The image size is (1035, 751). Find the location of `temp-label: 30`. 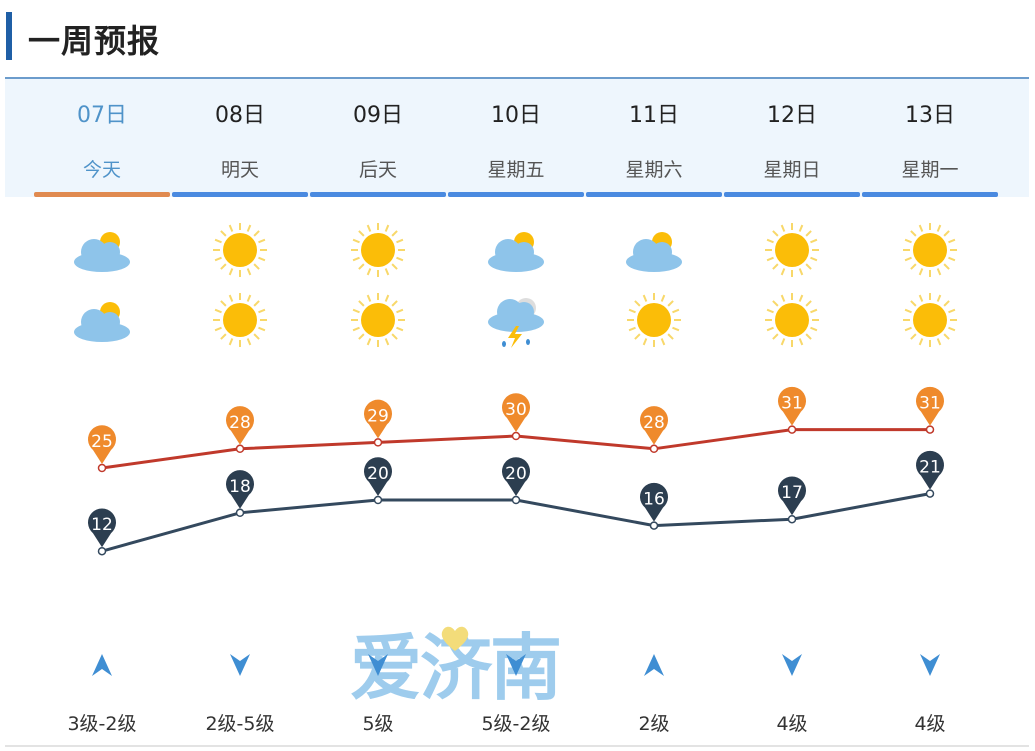

temp-label: 30 is located at coordinates (516, 410).